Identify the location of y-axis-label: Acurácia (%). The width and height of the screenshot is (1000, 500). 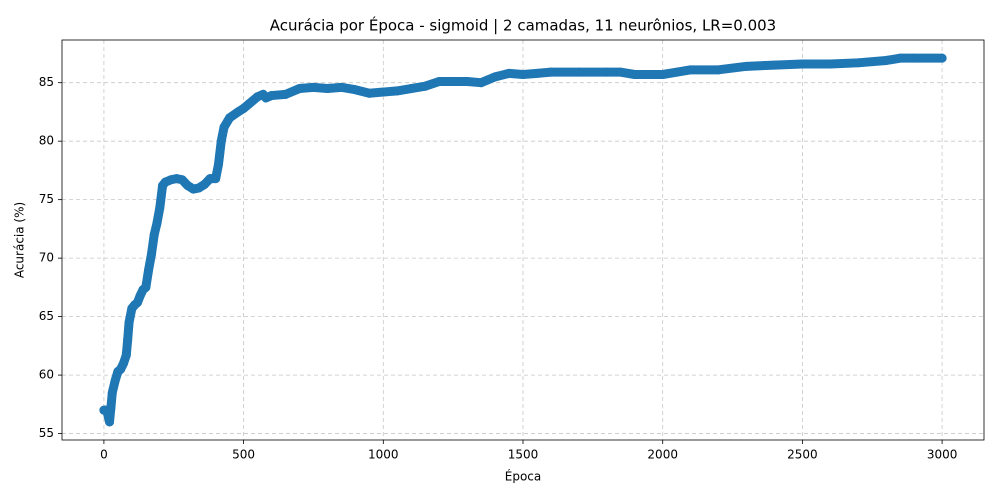
(20, 240).